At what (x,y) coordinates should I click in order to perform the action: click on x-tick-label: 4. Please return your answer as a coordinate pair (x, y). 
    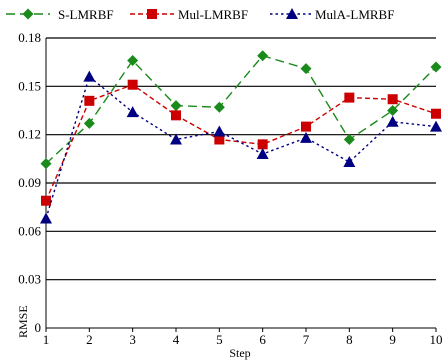
    Looking at the image, I should click on (176, 339).